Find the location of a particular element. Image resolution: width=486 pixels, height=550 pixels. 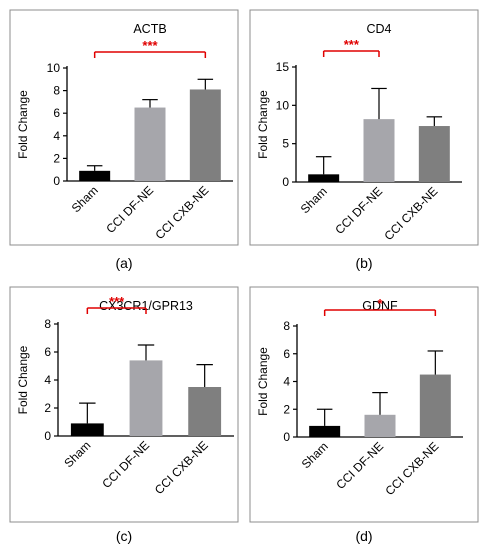

significance-stars: * is located at coordinates (380, 303).